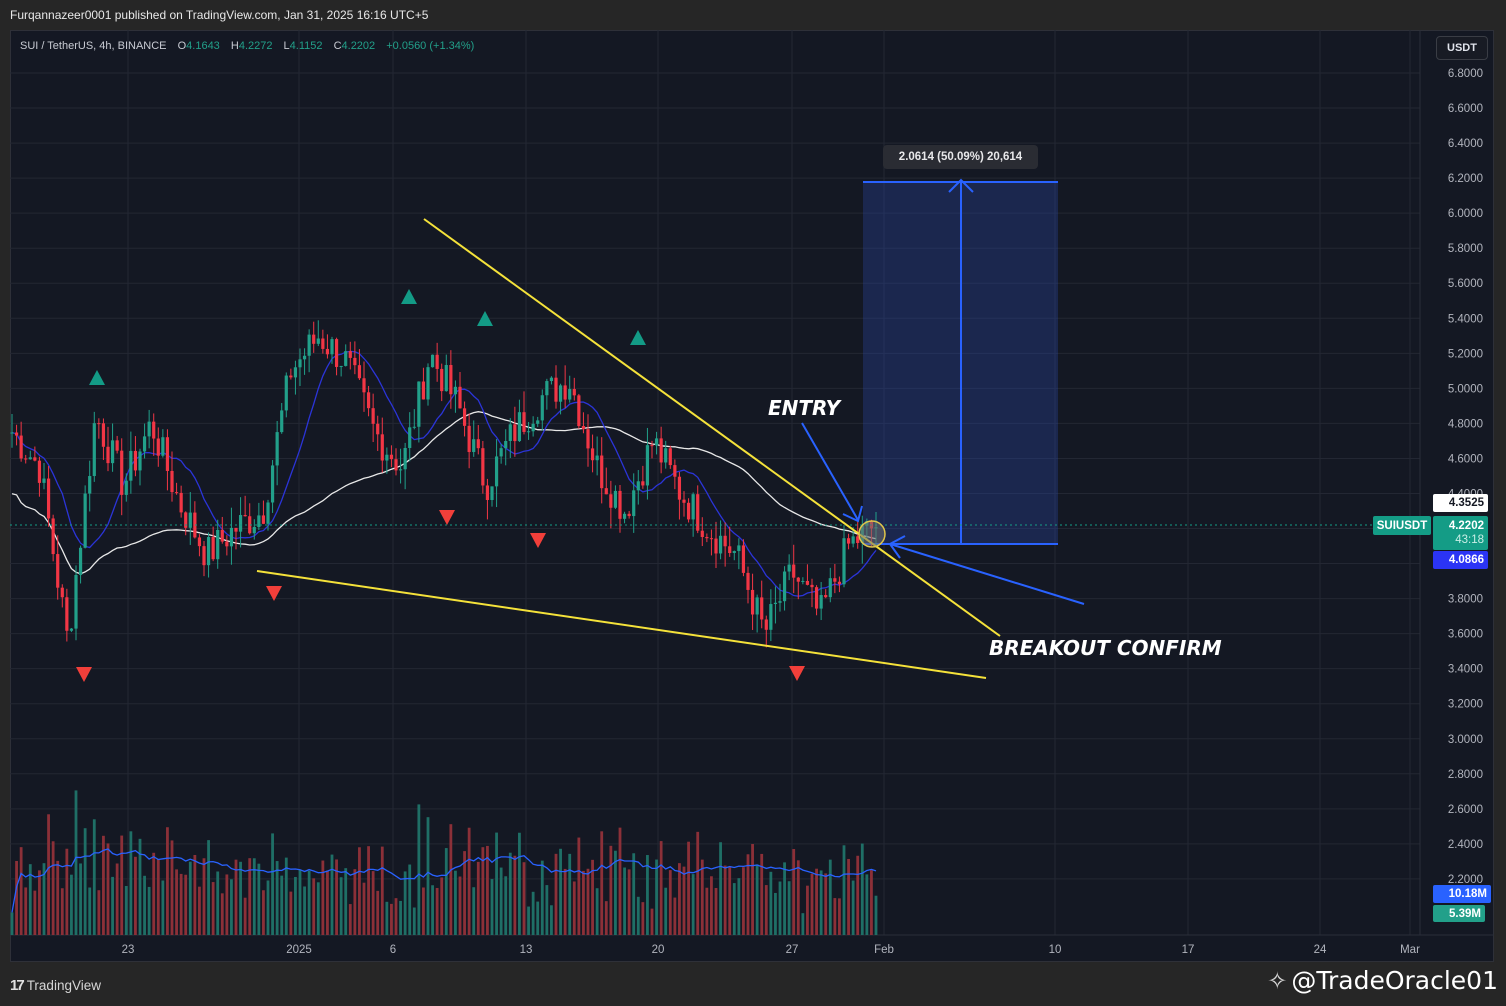 The image size is (1506, 1006). I want to click on volume-tag: 5.39M, so click(1459, 913).